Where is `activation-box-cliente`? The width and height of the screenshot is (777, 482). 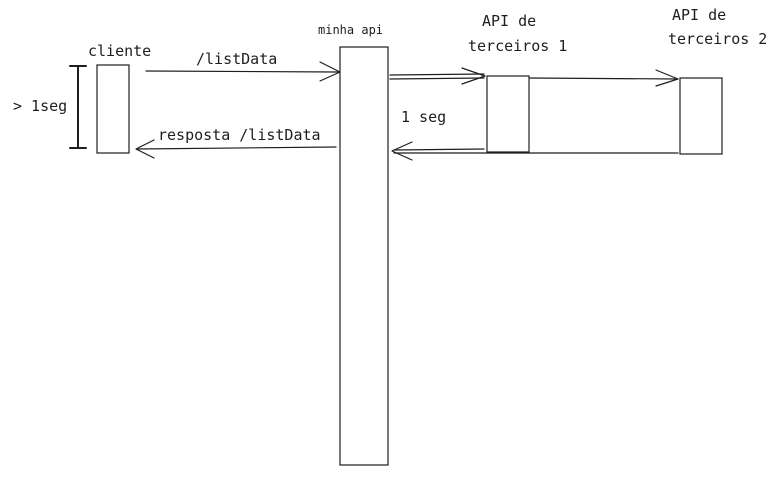
activation-box-cliente is located at coordinates (113, 109).